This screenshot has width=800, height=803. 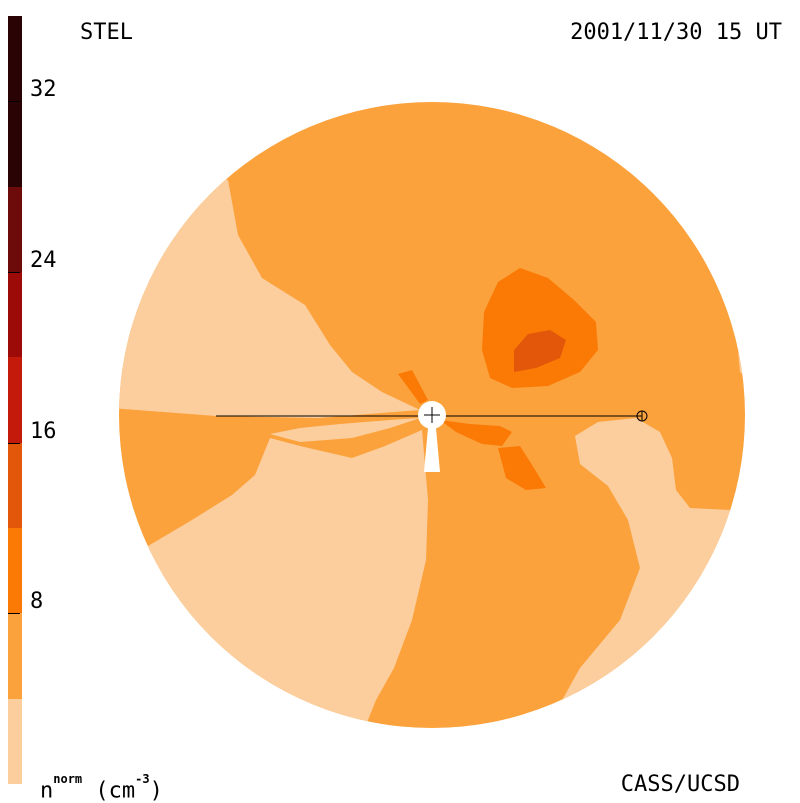 What do you see at coordinates (269, 289) in the screenshot?
I see `low-density-region-upper-left` at bounding box center [269, 289].